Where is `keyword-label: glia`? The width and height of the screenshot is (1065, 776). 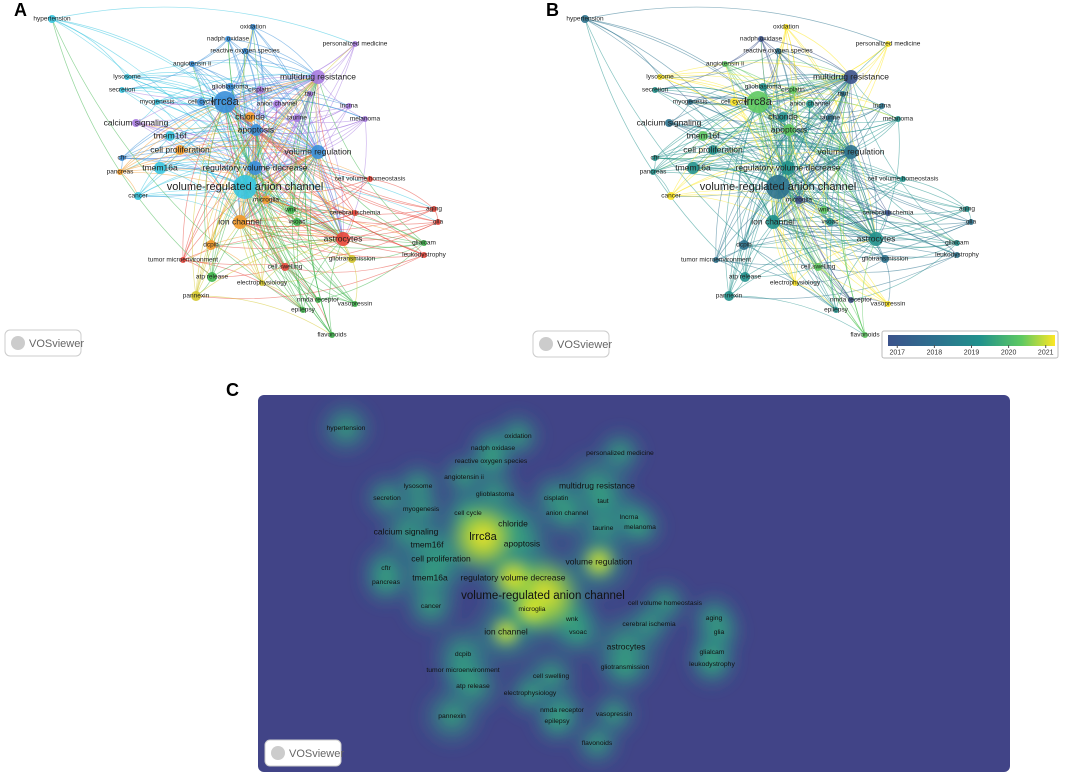
keyword-label: glia is located at coordinates (438, 222).